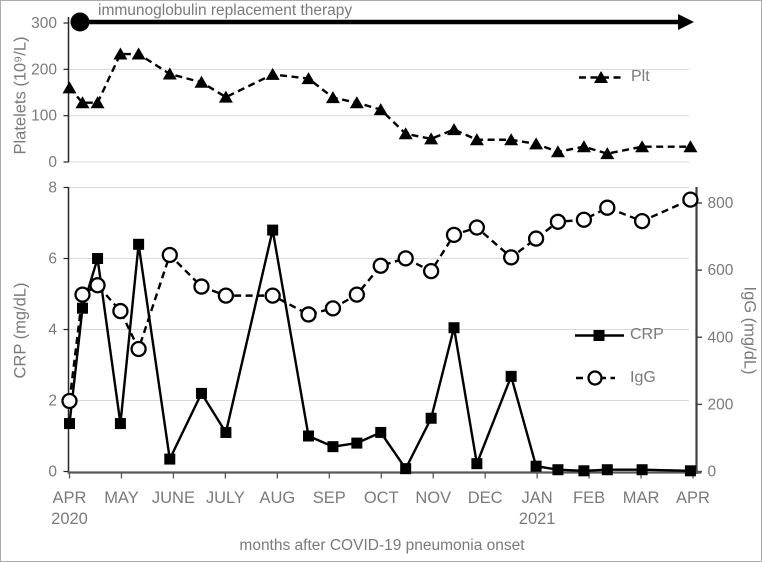 This screenshot has width=762, height=562. I want to click on crp-y-tick-label: 6, so click(52, 259).